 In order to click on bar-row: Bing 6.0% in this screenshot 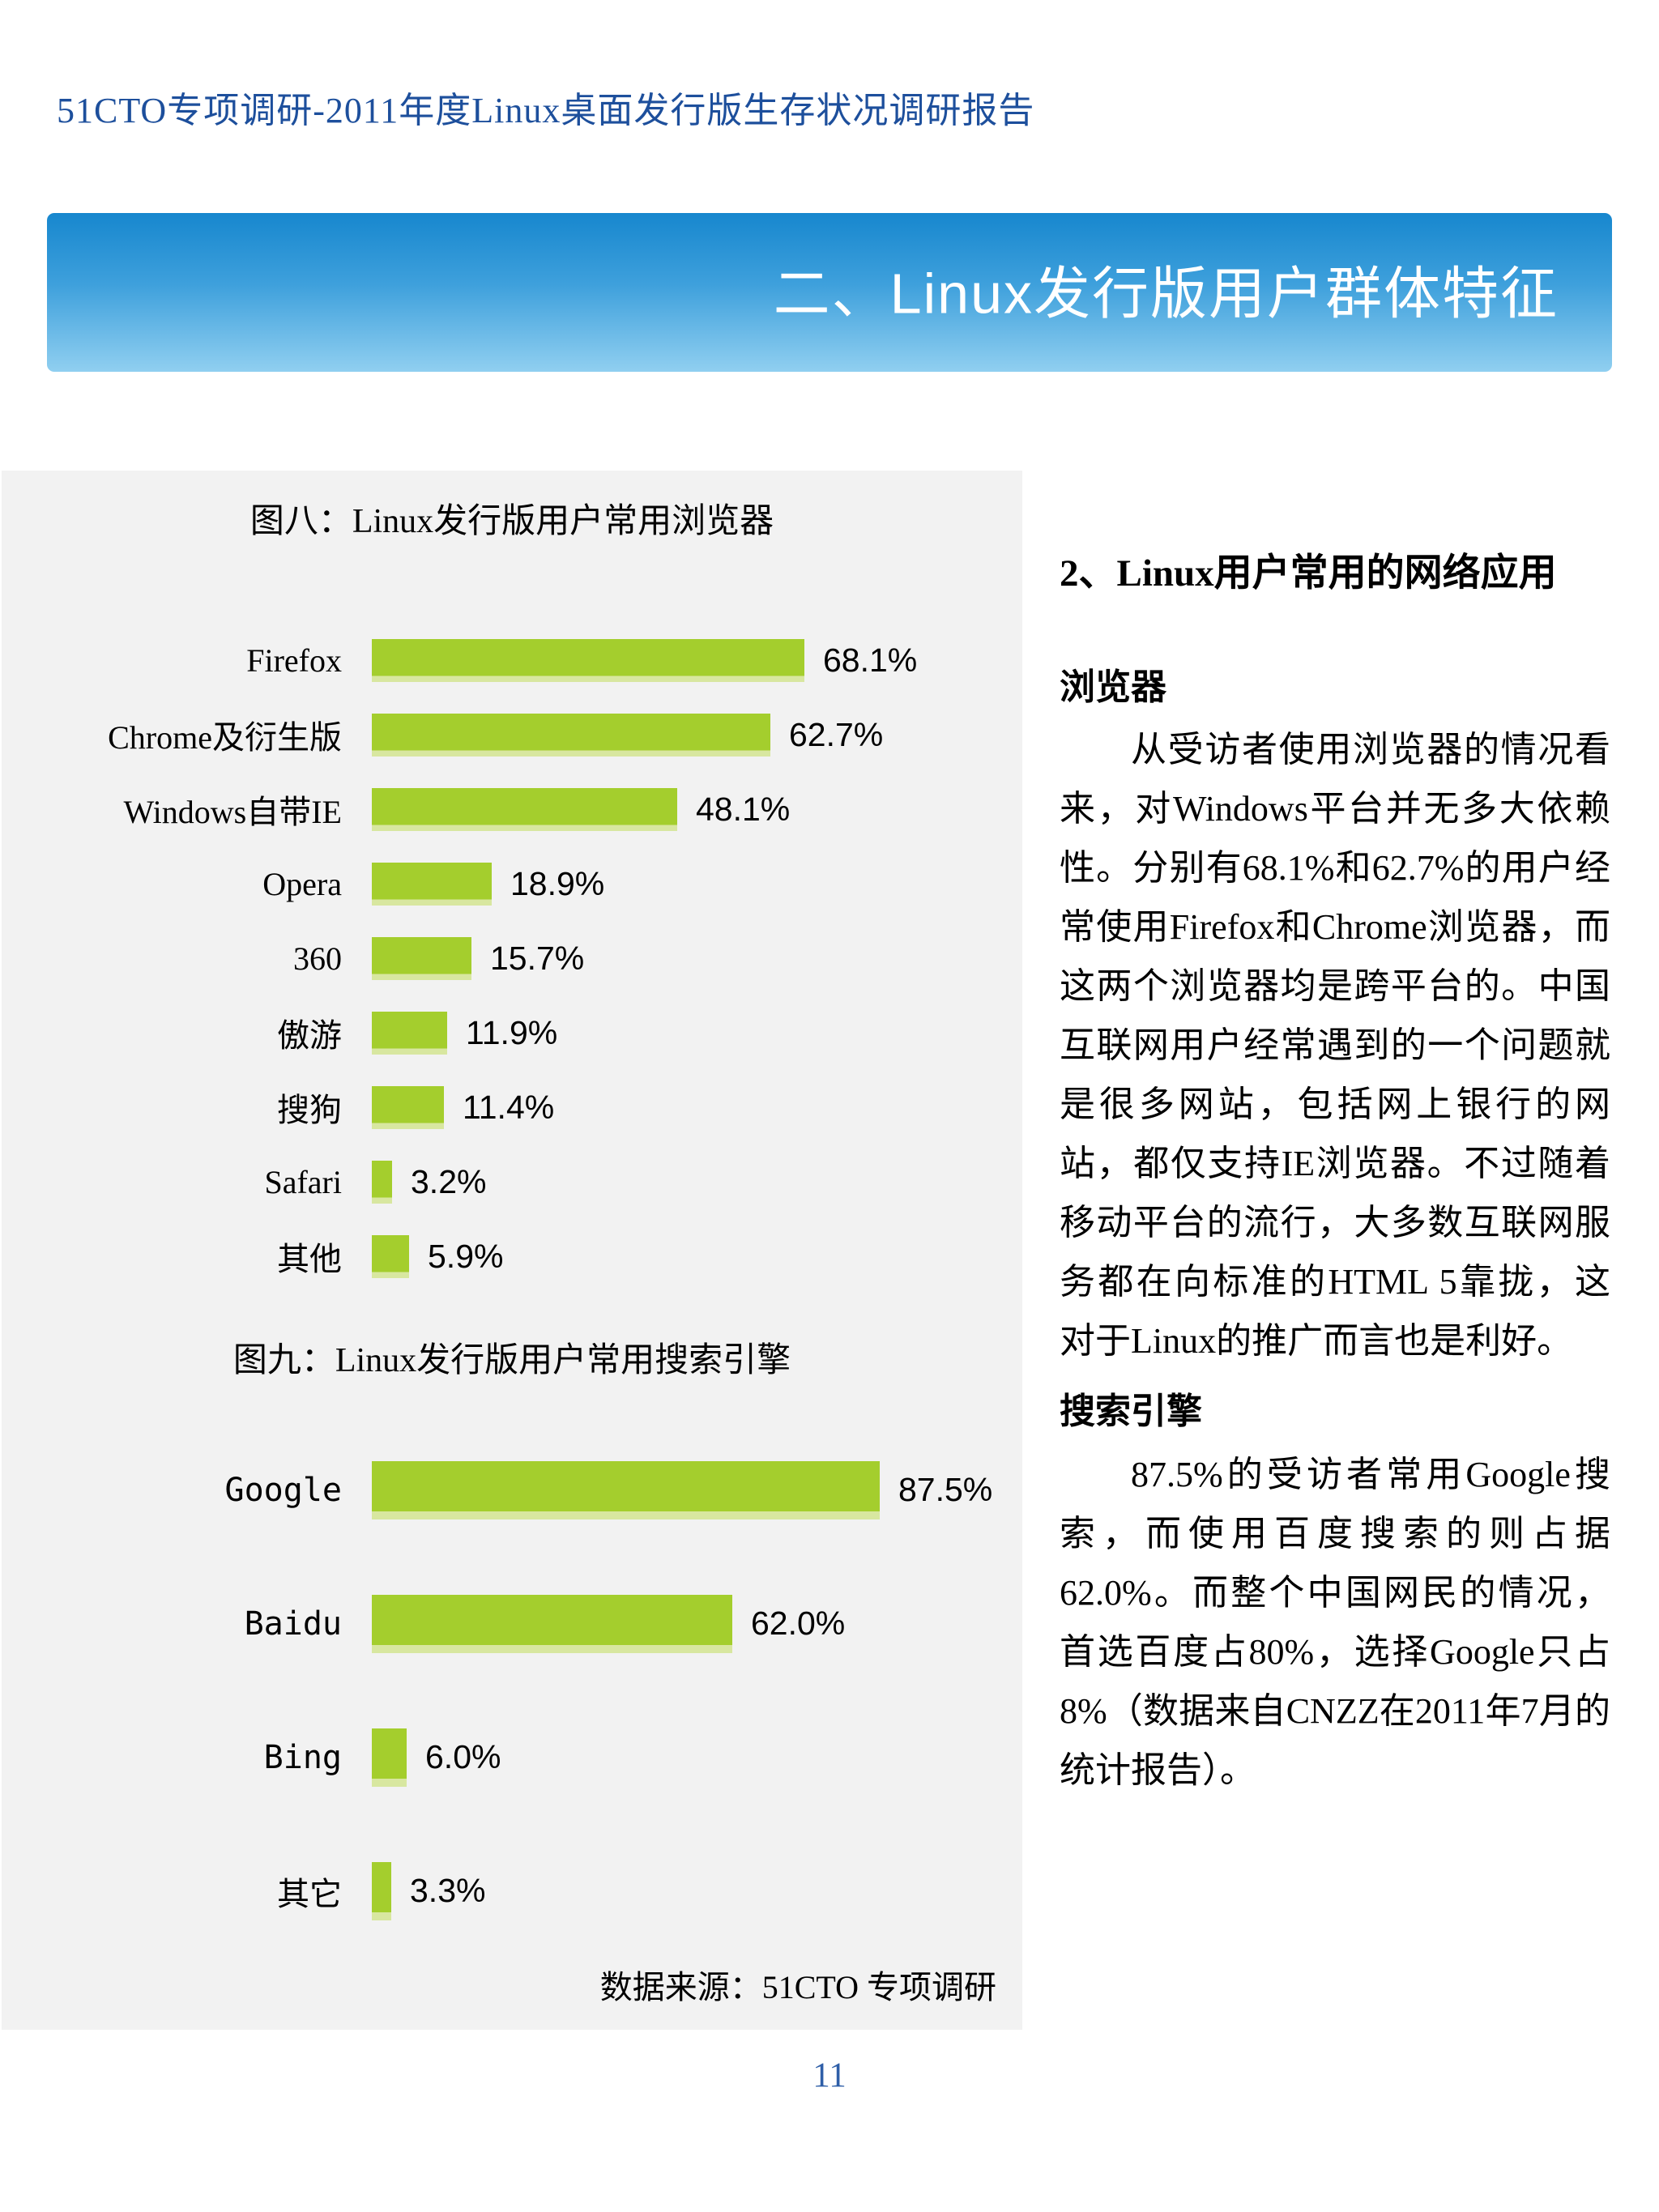, I will do `click(512, 1757)`.